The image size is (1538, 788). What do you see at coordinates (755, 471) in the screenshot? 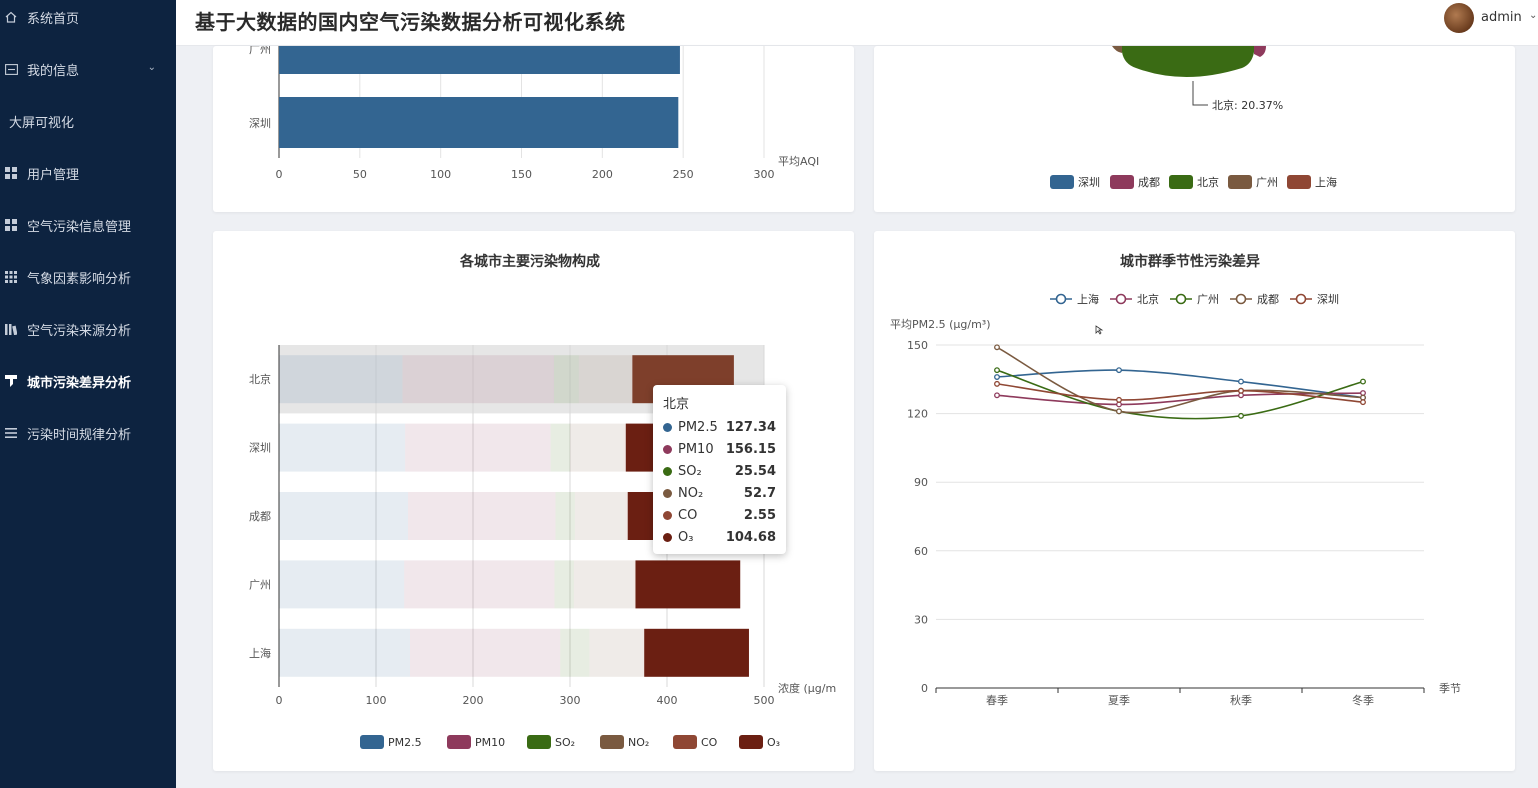
I see `tooltip-value: 25.54` at bounding box center [755, 471].